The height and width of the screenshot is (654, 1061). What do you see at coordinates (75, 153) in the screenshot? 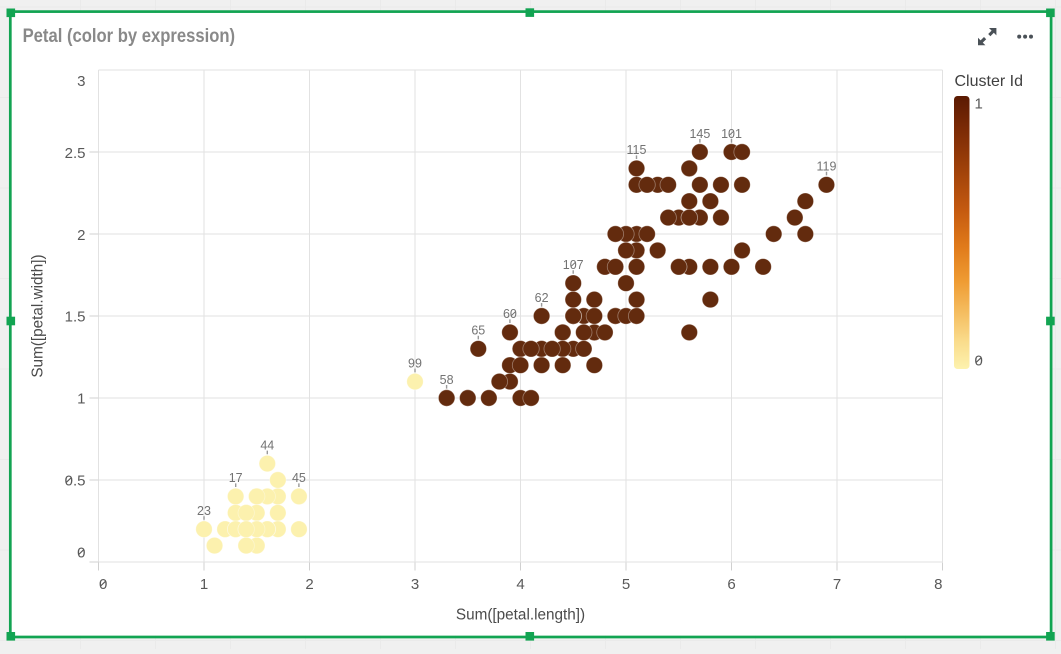
I see `svg-text: 2.5` at bounding box center [75, 153].